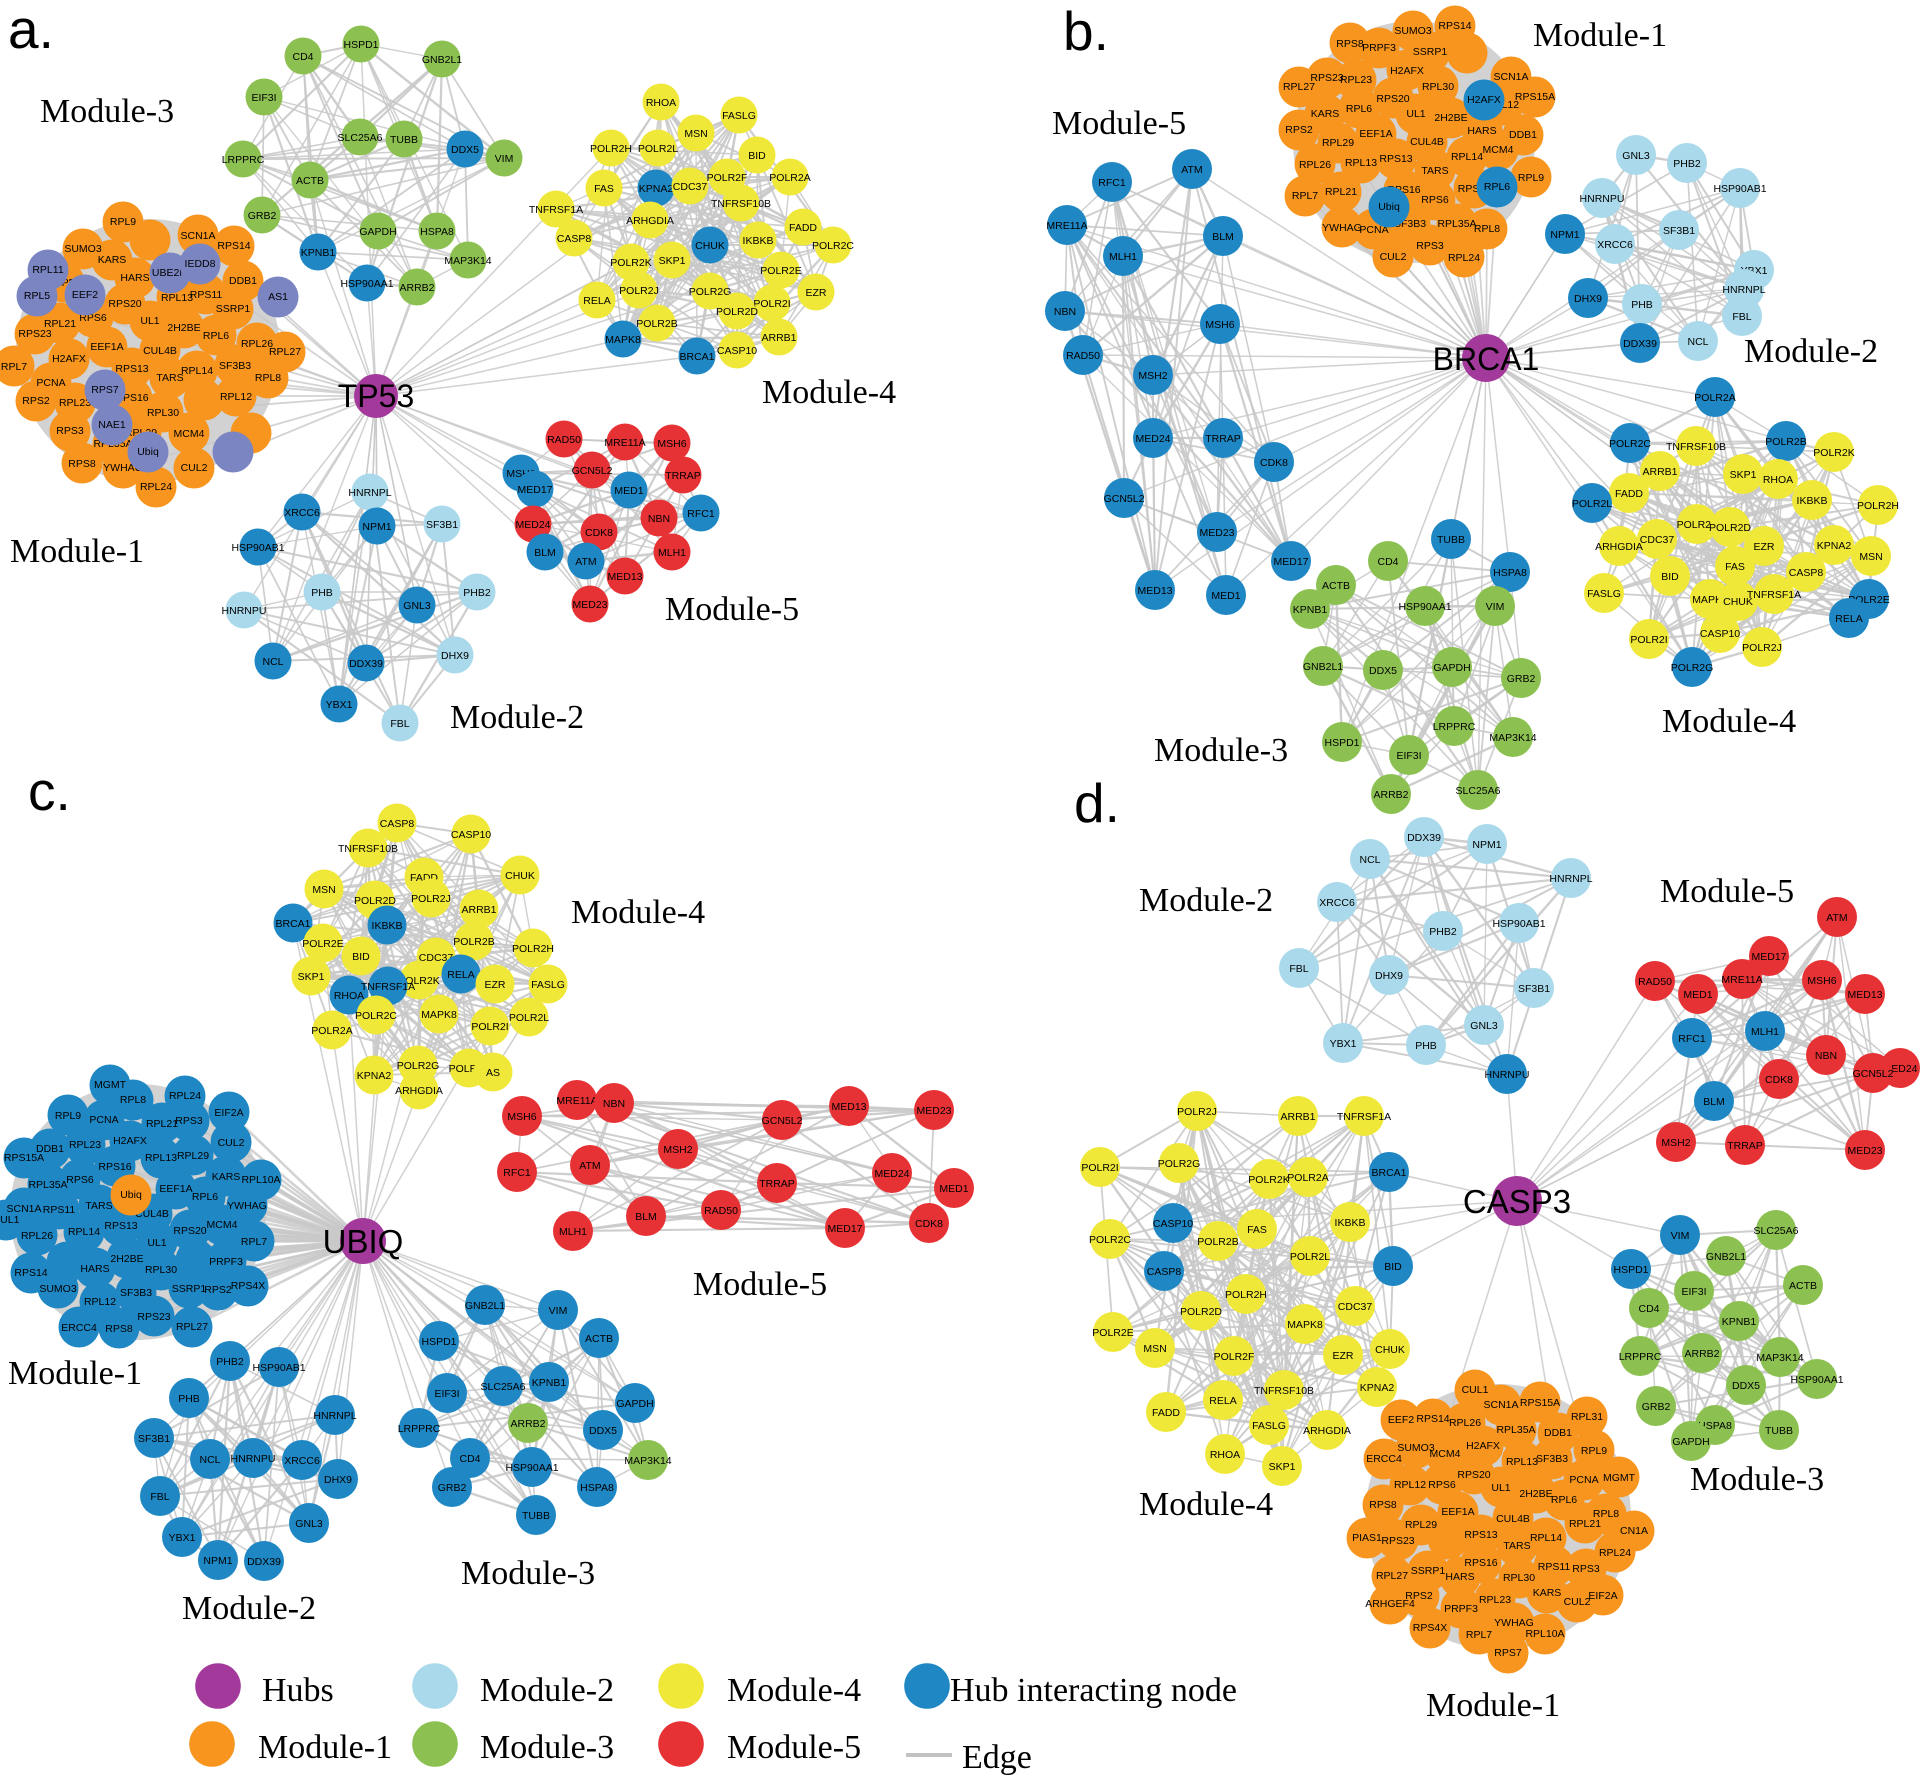  Describe the element at coordinates (226, 1177) in the screenshot. I see `svg-text: KARS` at that location.